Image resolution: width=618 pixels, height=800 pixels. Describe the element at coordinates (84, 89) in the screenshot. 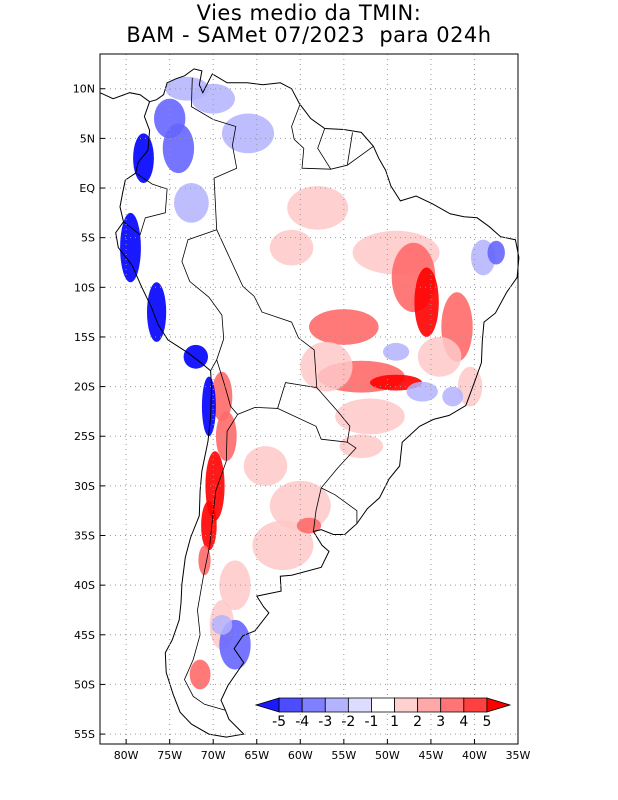

I see `y-tick-label: 10N` at that location.